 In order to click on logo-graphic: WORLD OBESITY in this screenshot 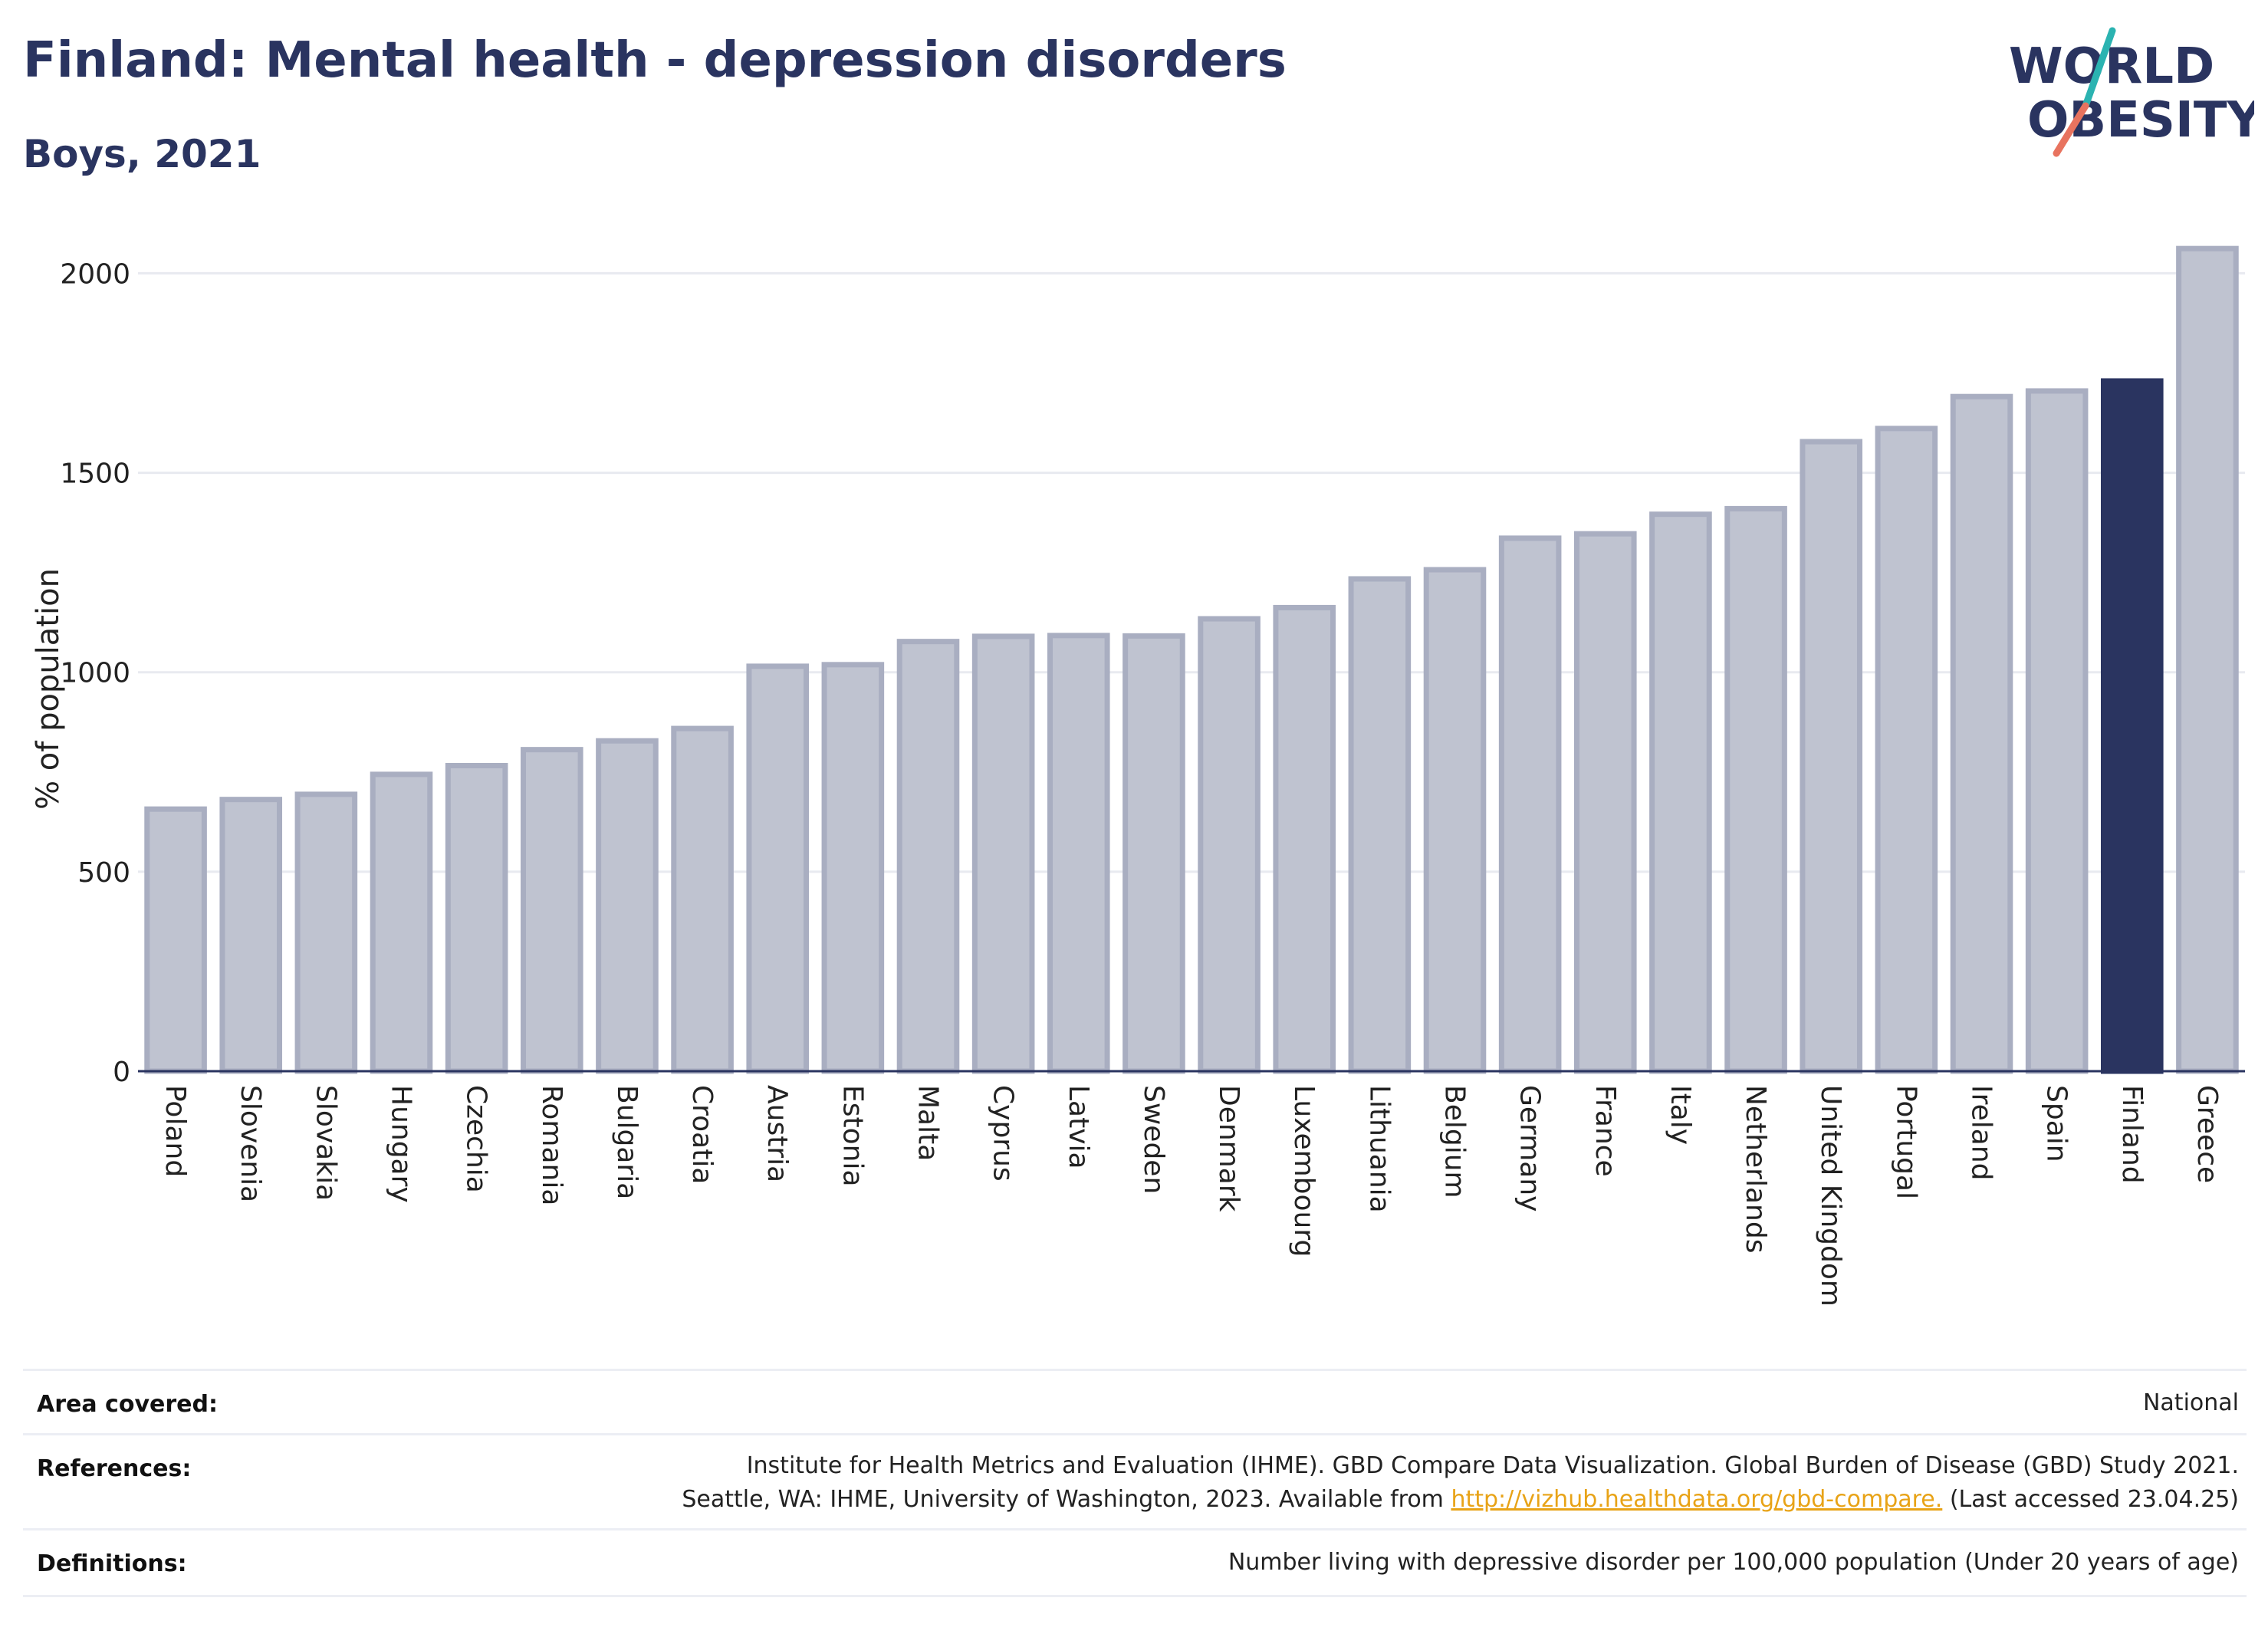, I will do `click(2136, 92)`.